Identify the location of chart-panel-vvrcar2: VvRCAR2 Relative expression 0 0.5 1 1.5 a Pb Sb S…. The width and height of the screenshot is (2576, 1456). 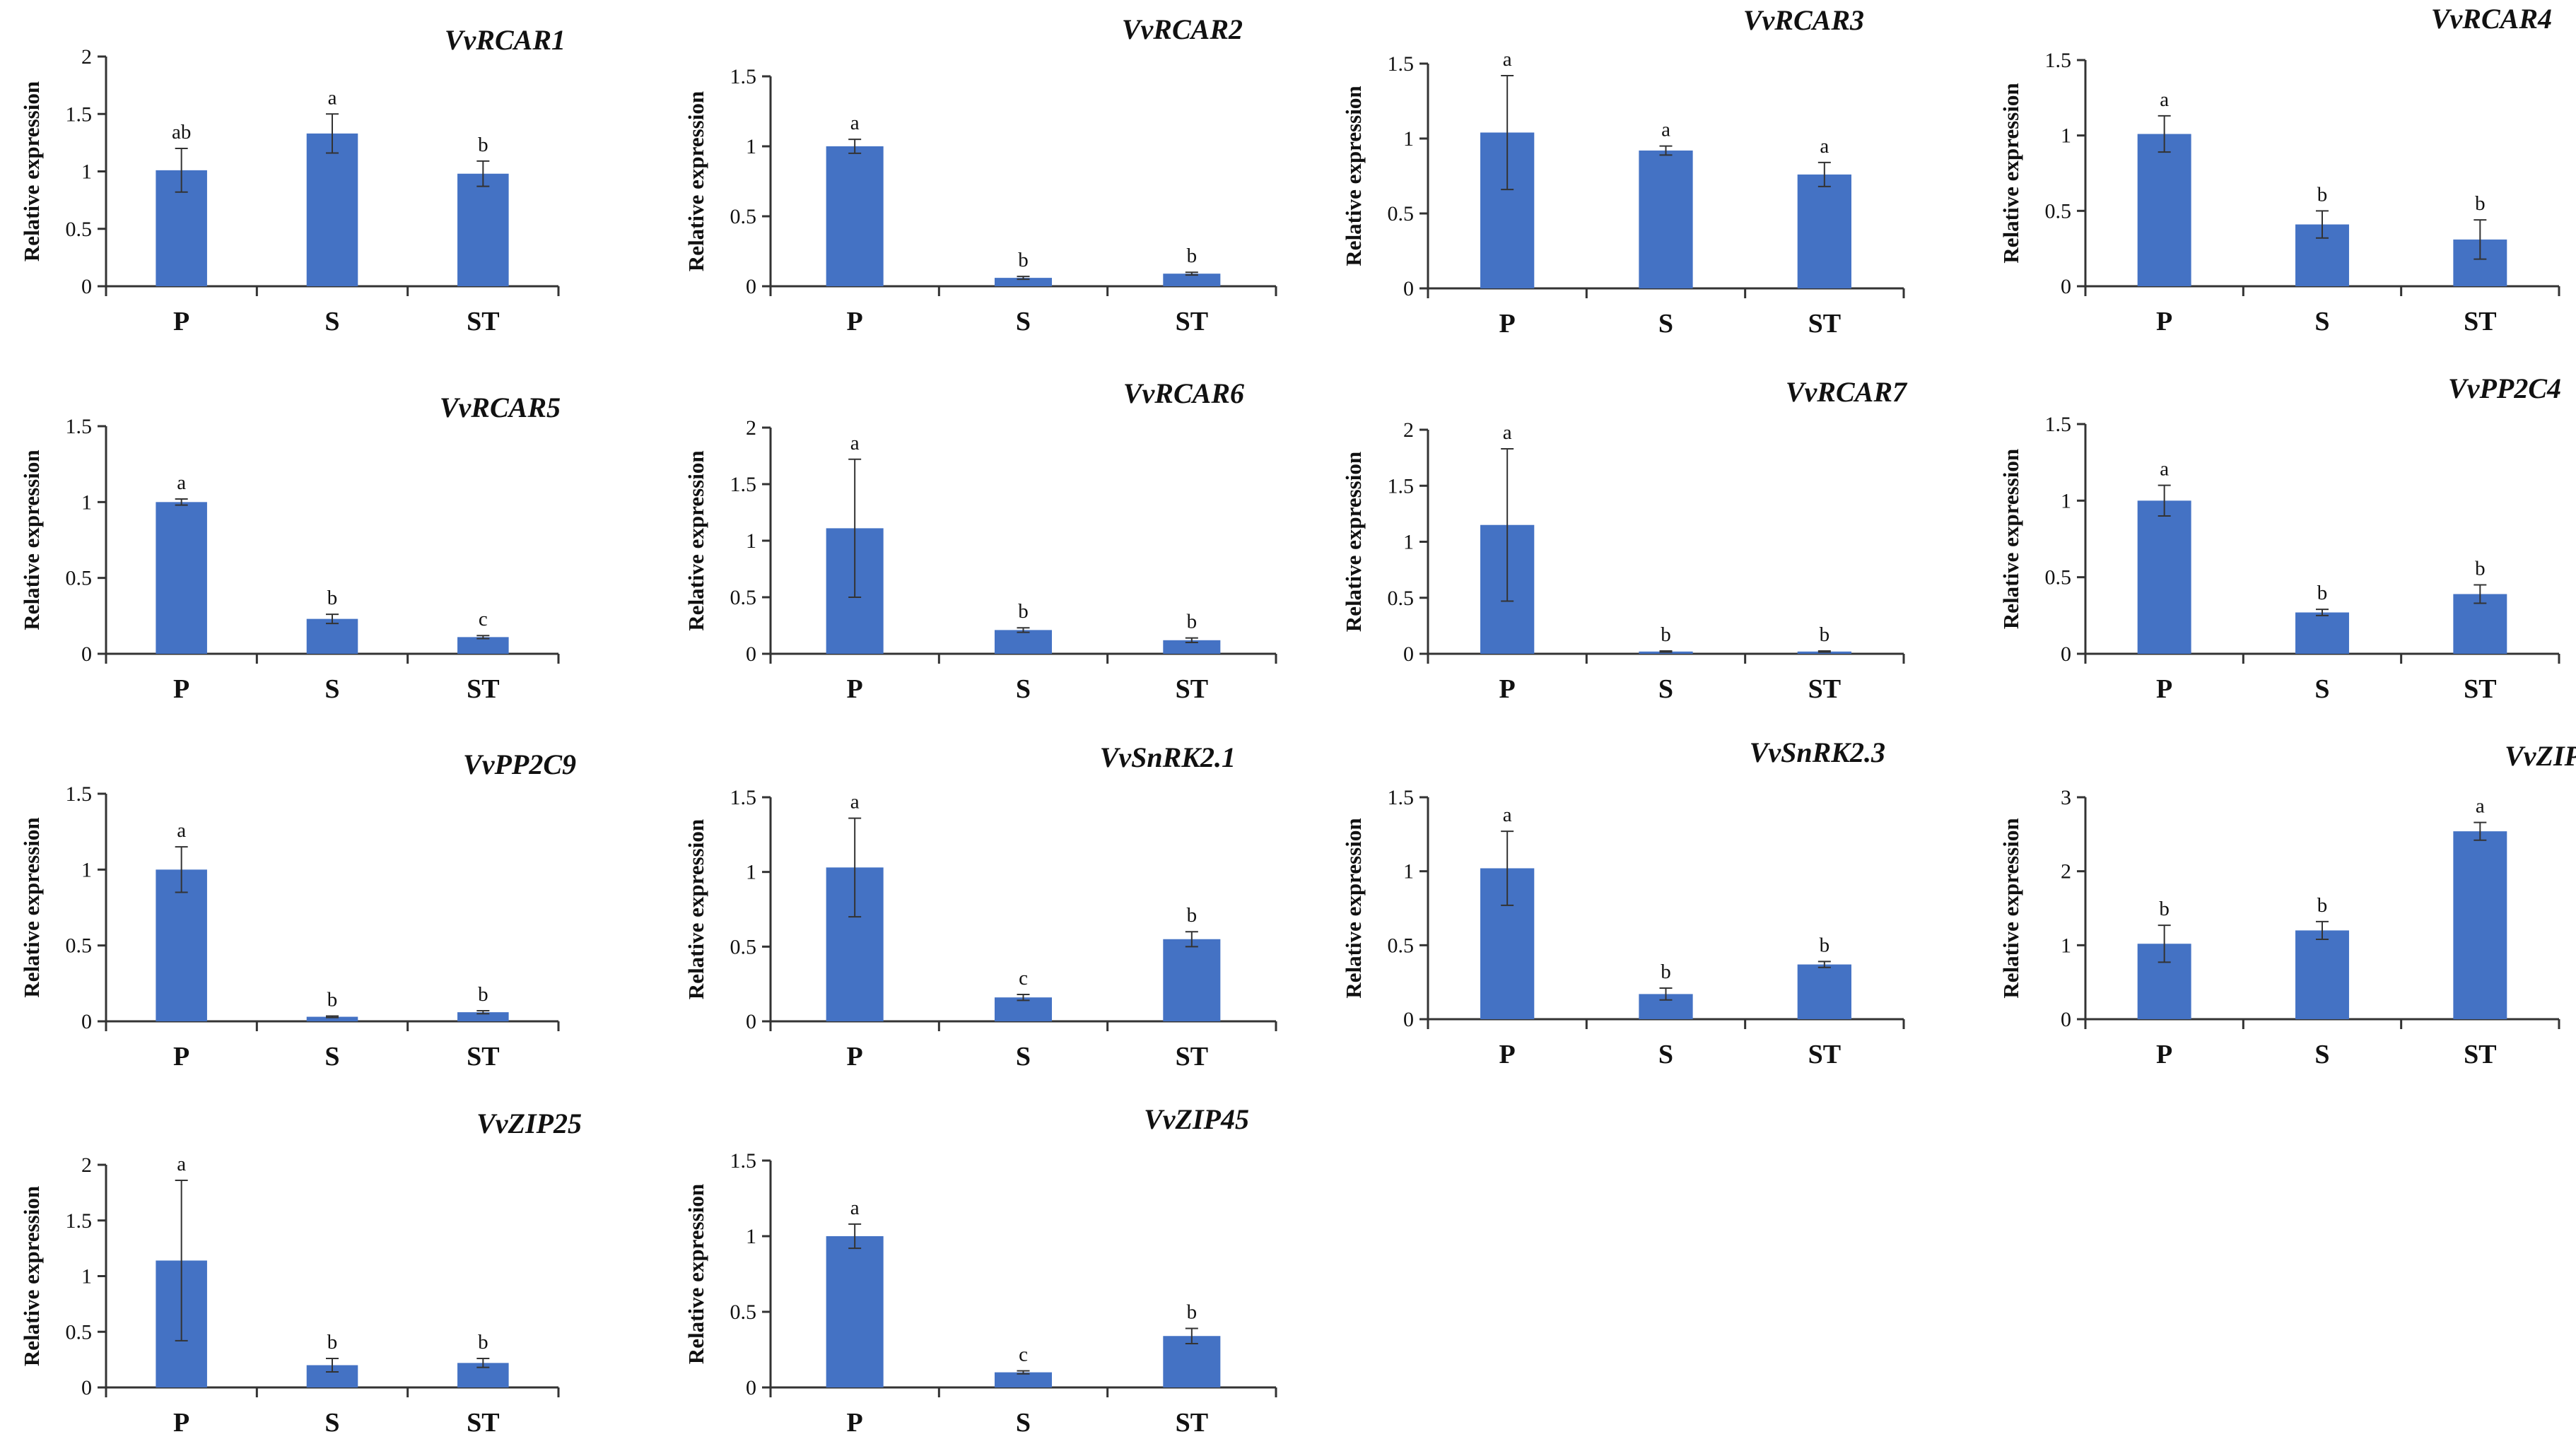
(981, 175).